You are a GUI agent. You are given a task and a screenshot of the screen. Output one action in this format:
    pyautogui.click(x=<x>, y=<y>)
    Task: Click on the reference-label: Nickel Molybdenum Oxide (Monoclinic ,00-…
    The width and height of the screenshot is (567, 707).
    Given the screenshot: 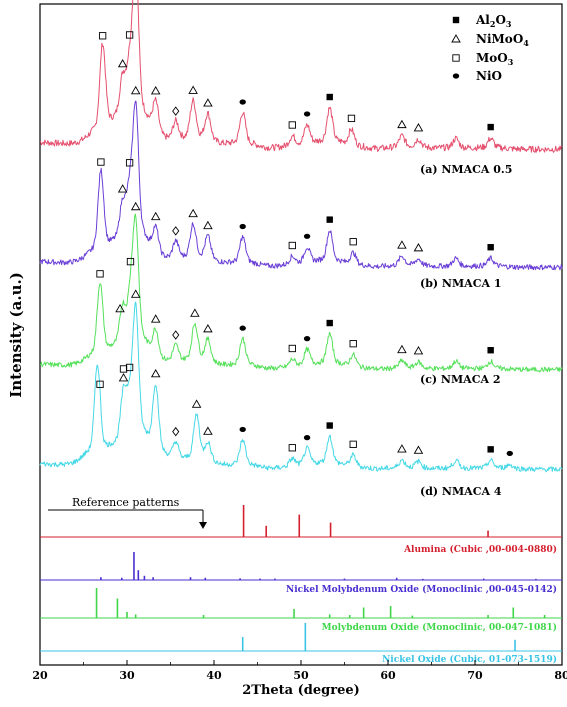 What is the action you would take?
    pyautogui.click(x=421, y=589)
    